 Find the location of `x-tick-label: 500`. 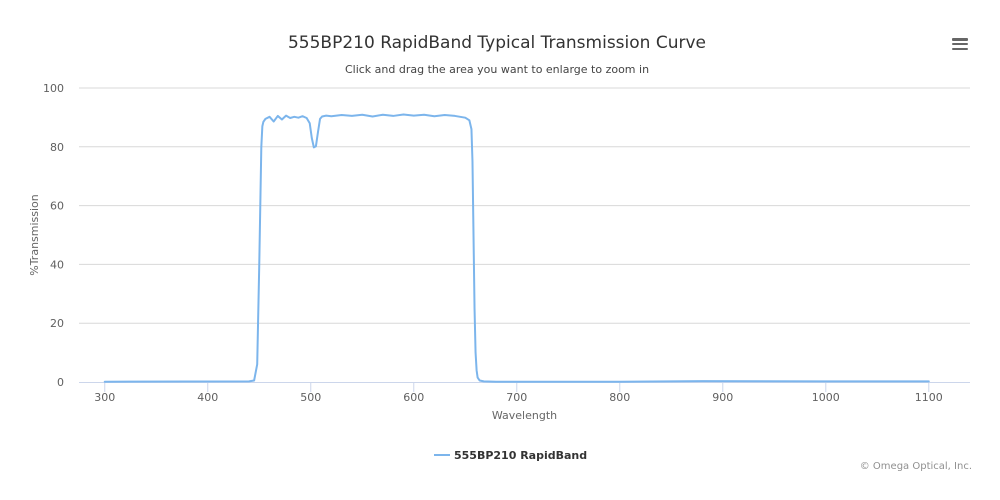

x-tick-label: 500 is located at coordinates (310, 397).